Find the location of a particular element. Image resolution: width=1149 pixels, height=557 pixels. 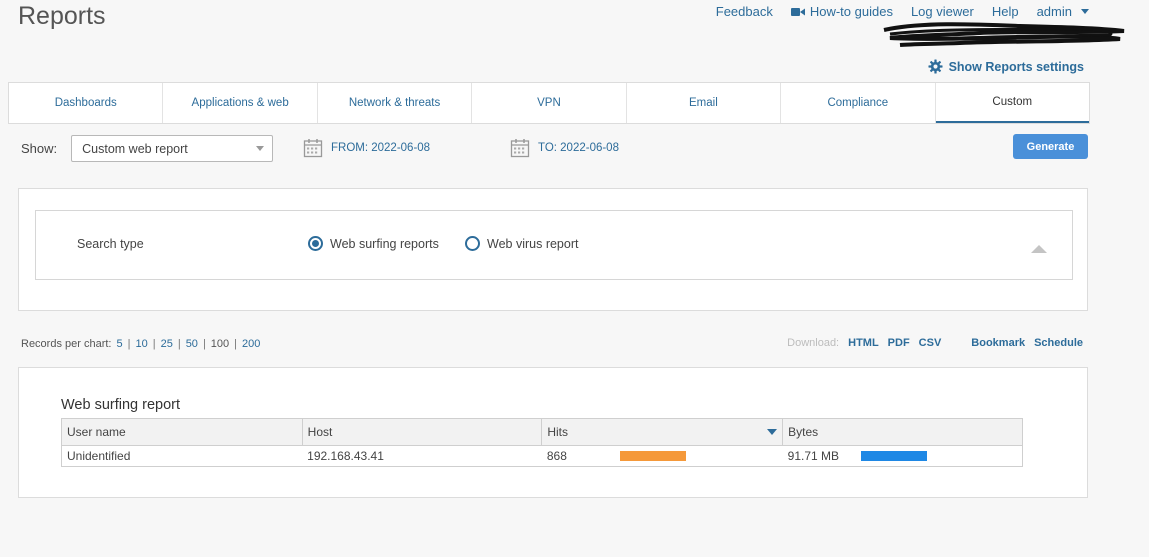

web-virus-radio: Web virus report is located at coordinates (521, 243).